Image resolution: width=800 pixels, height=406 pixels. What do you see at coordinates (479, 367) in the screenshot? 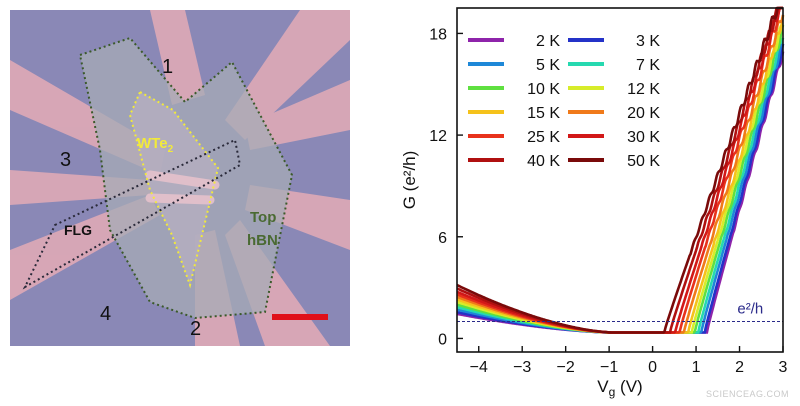
I see `x-tick-label: −4` at bounding box center [479, 367].